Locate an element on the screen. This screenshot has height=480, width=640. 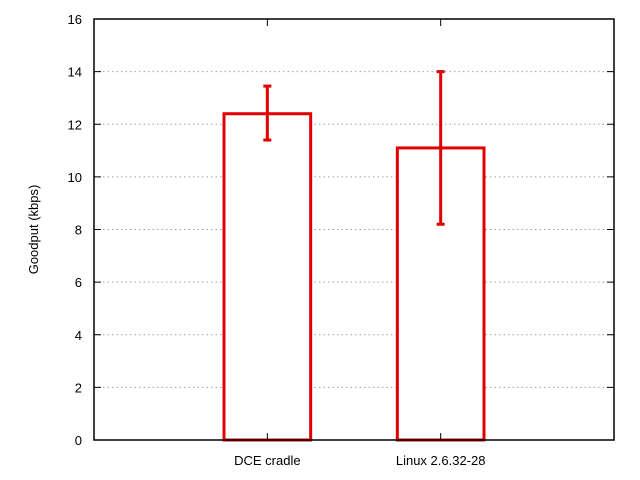
error-bars is located at coordinates (354, 148).